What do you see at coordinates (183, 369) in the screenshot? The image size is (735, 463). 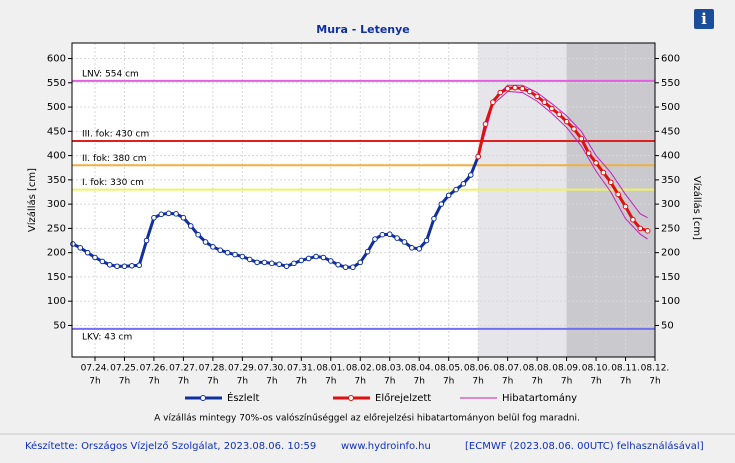 I see `x-tick-label: 07.27.` at bounding box center [183, 369].